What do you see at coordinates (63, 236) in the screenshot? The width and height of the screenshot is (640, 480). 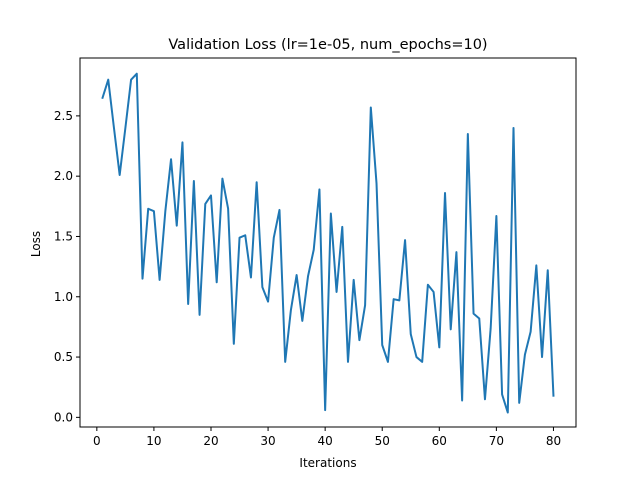 I see `y-tick-label: 1.5` at bounding box center [63, 236].